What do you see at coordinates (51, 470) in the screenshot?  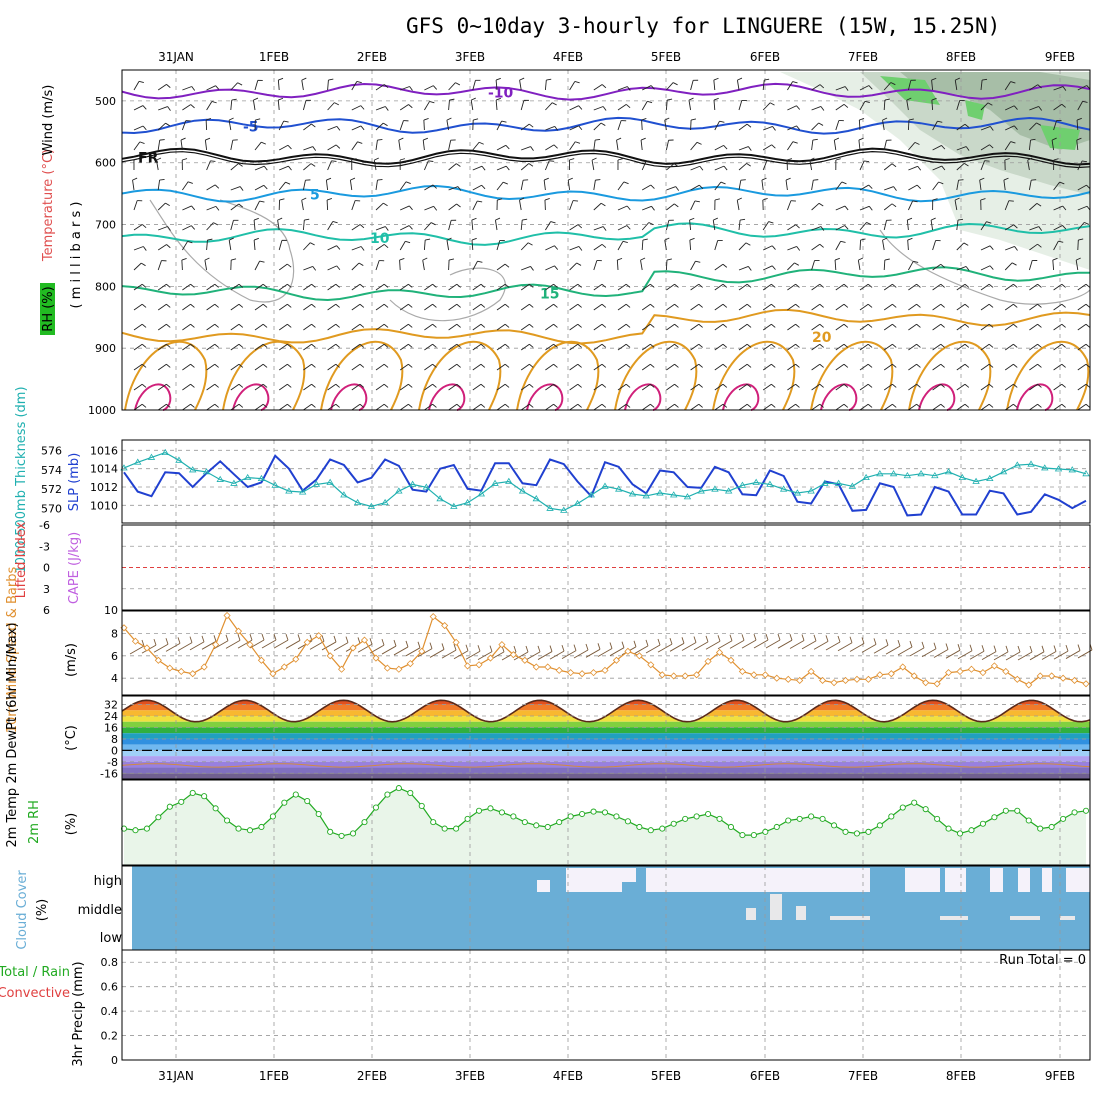 I see `thickness-tick-574: 574` at bounding box center [51, 470].